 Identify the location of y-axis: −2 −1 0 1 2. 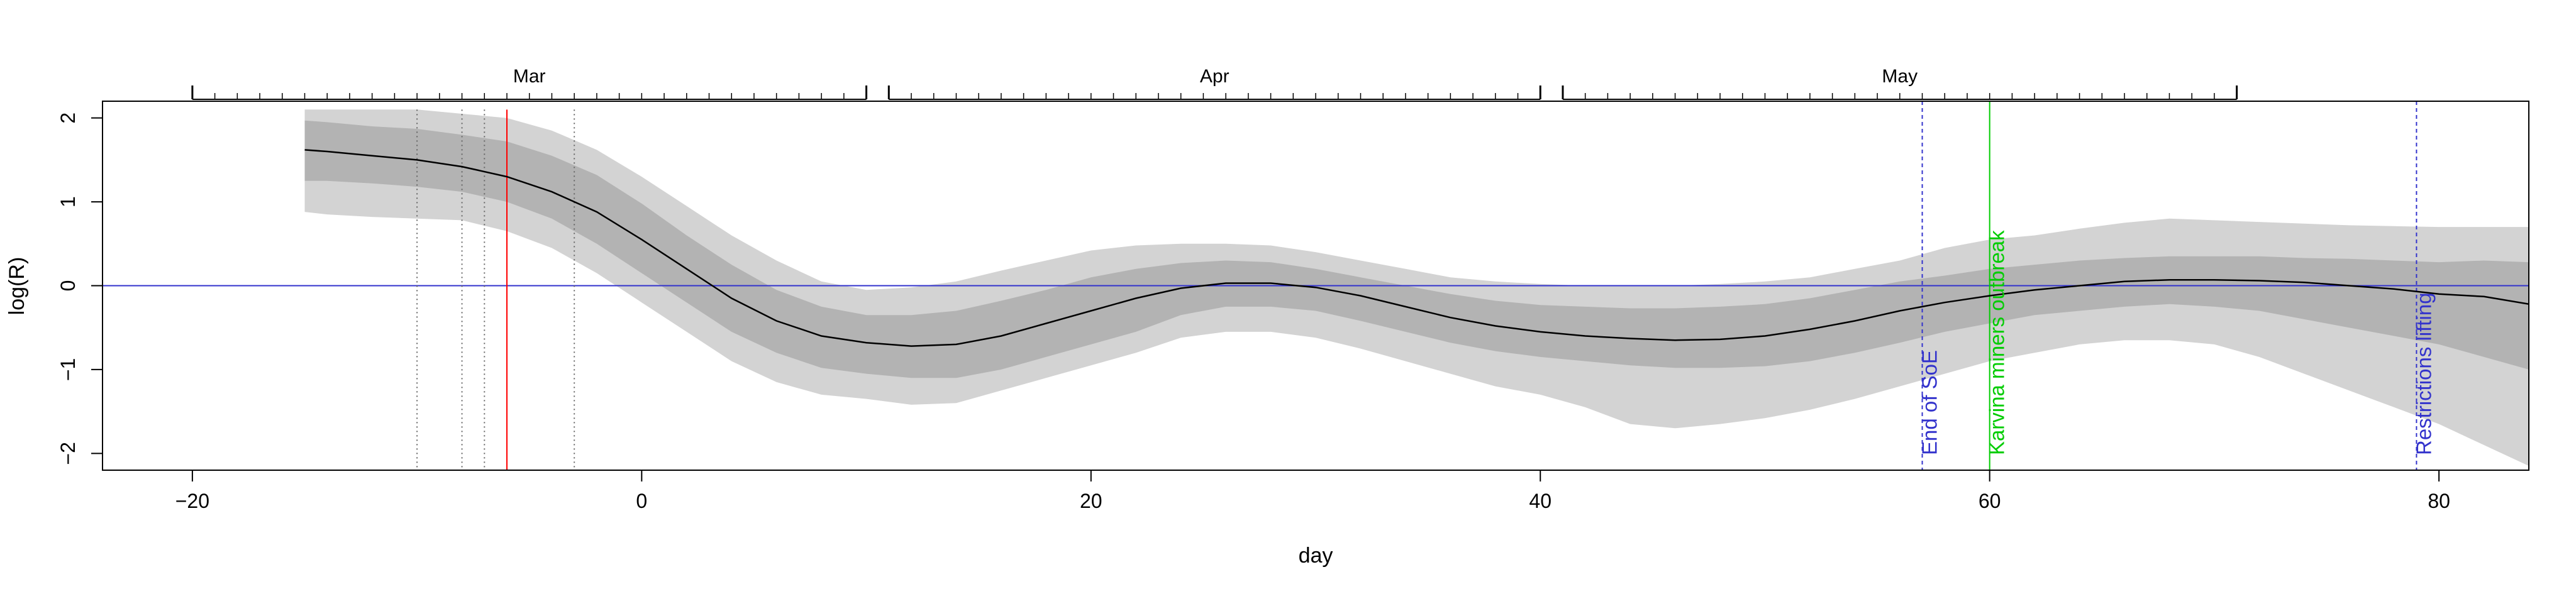
(80, 289).